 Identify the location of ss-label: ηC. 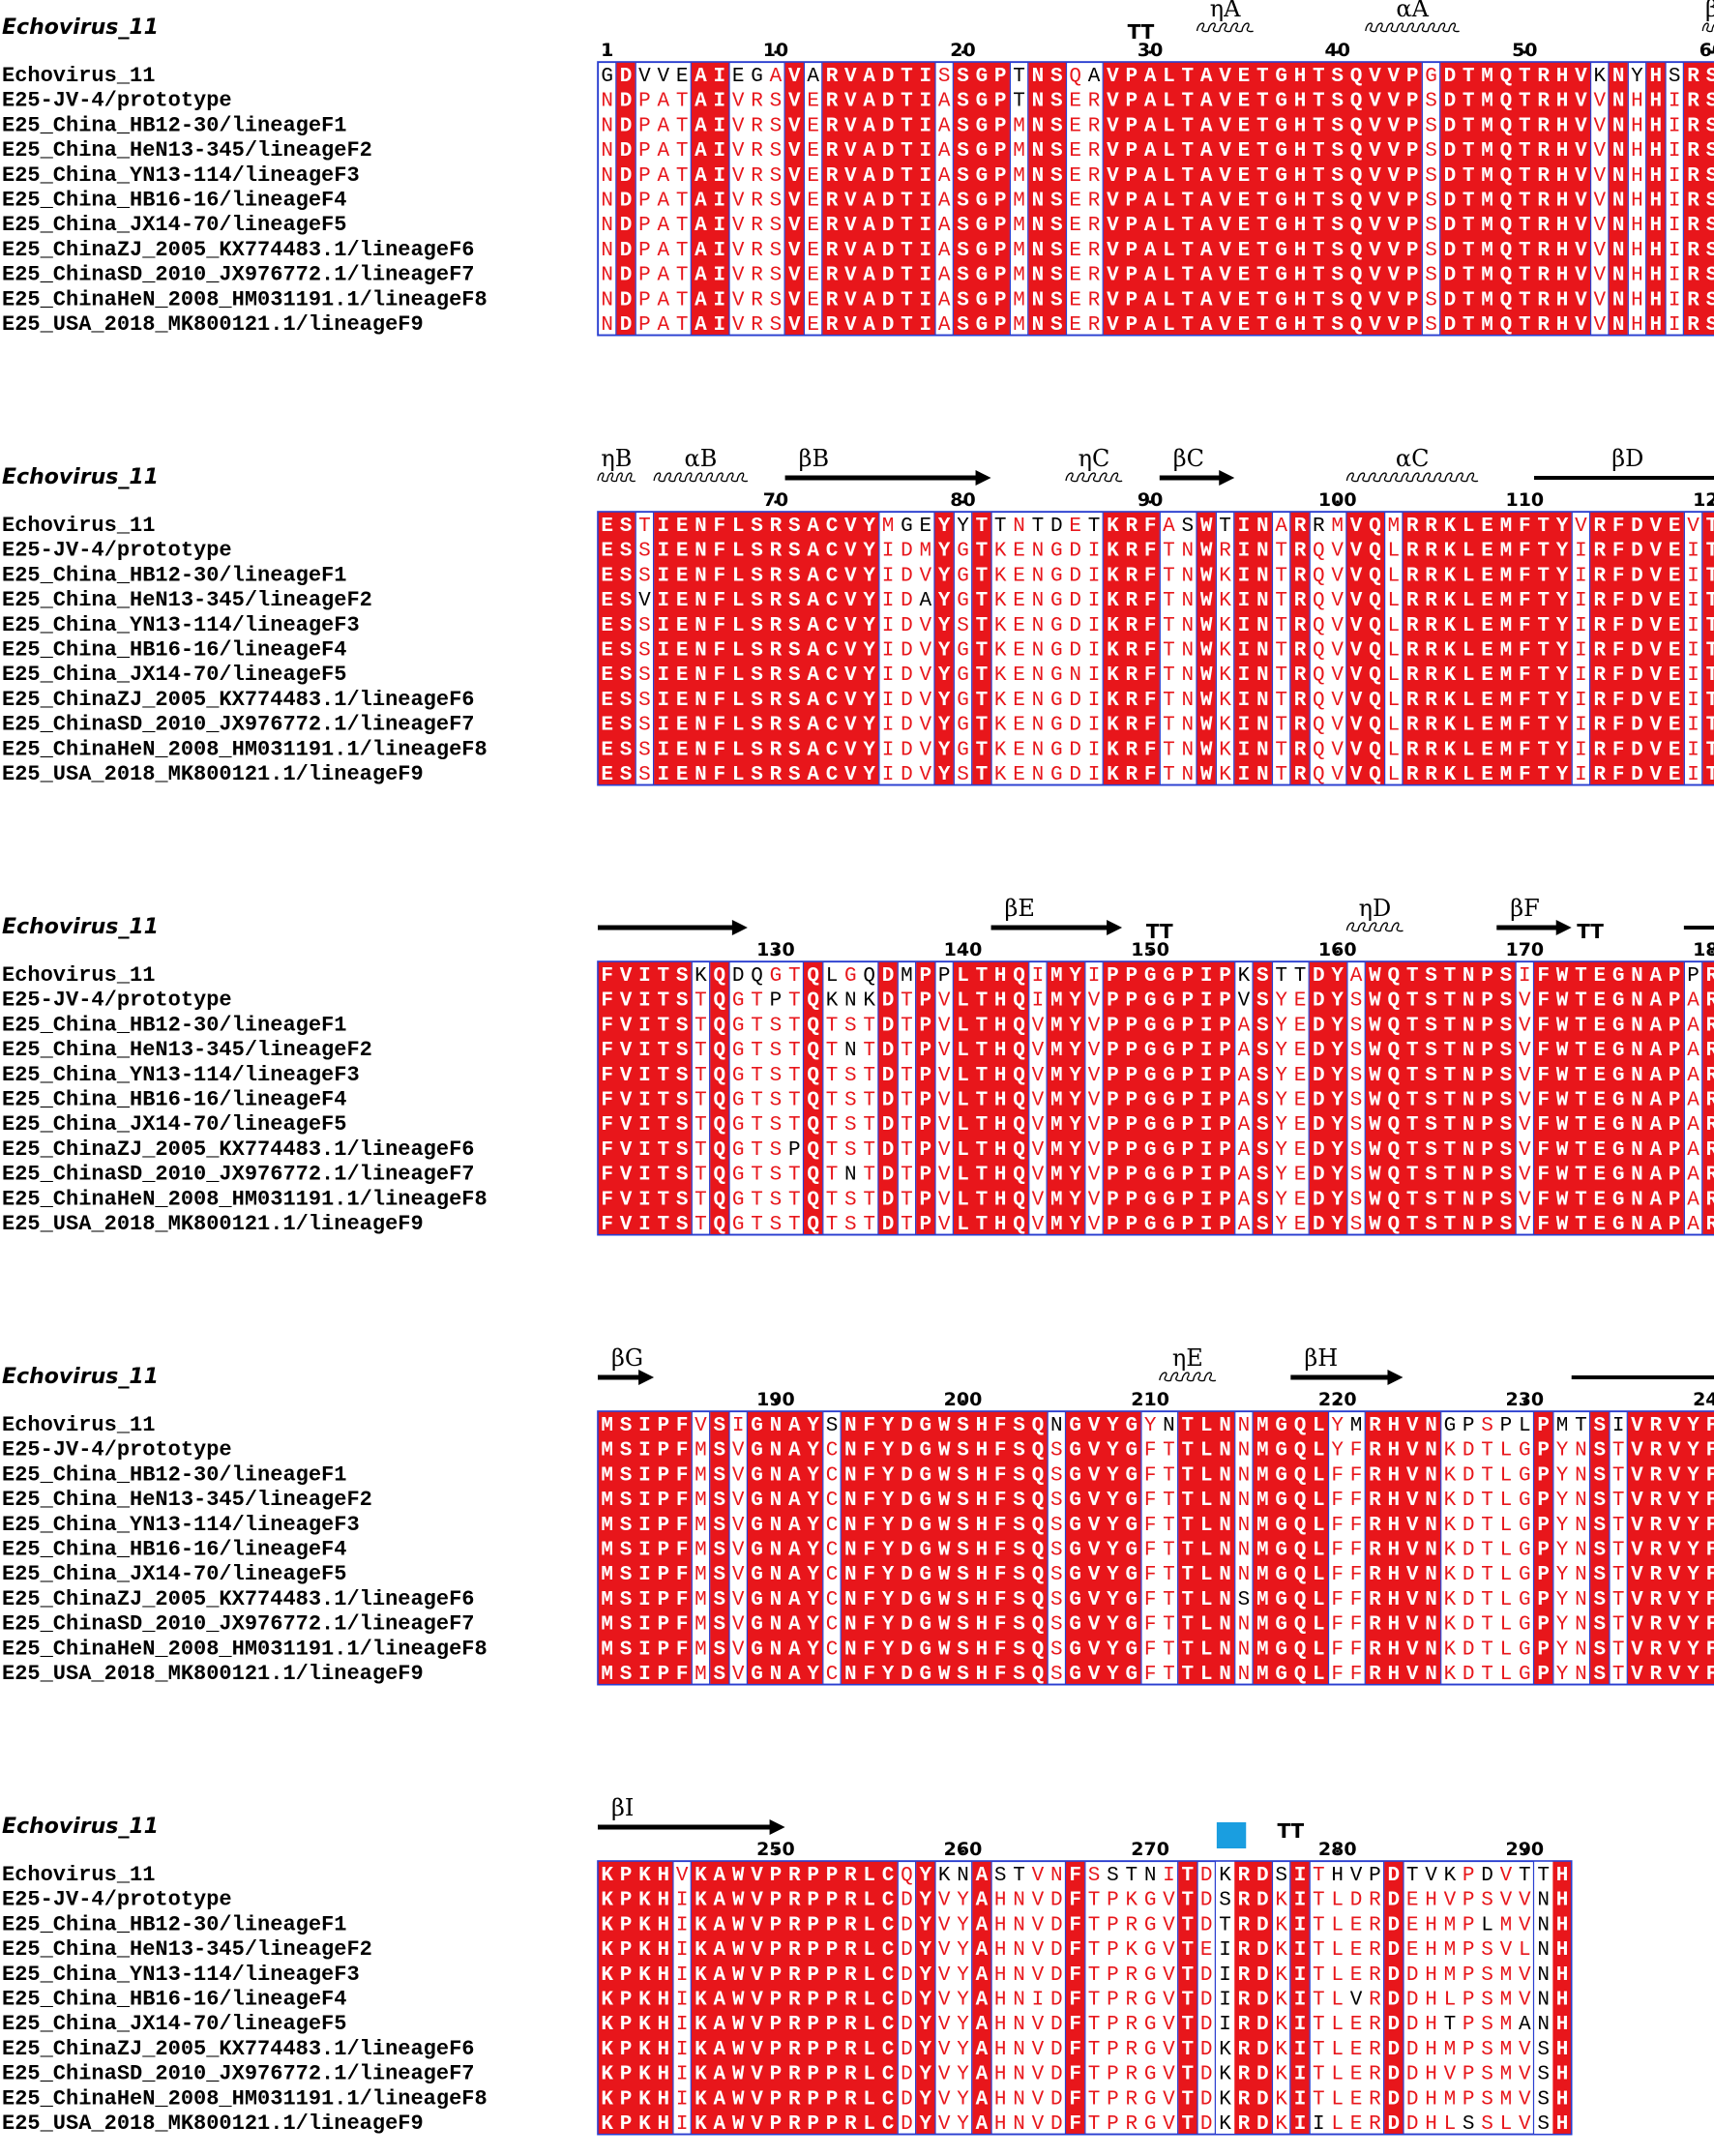
(1095, 458).